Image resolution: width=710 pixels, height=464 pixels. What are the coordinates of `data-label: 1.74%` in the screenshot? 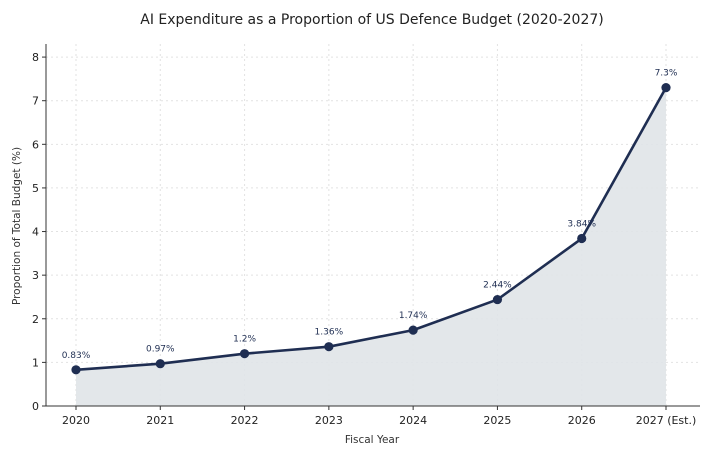 It's located at (413, 316).